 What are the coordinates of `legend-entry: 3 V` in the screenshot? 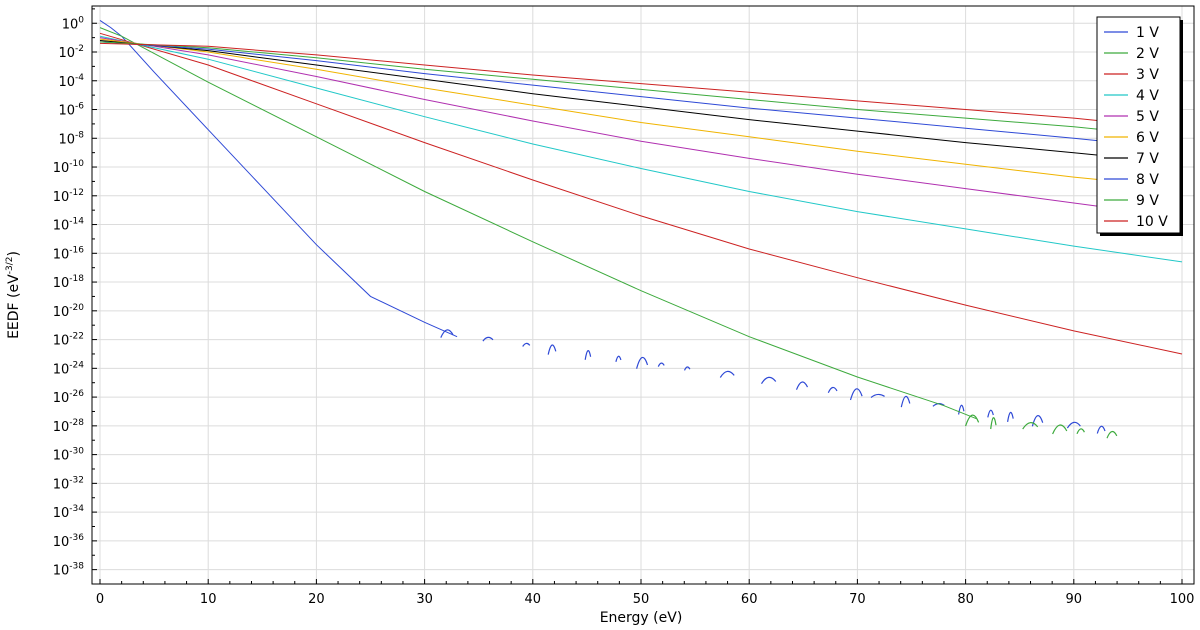 It's located at (1147, 75).